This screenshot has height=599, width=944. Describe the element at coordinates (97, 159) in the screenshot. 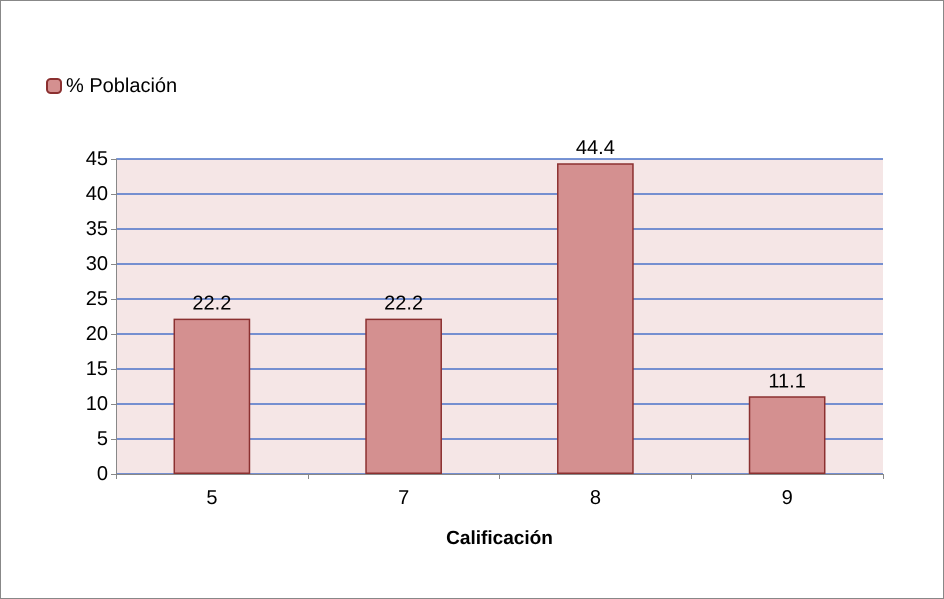

I see `y-tick-label: 45` at that location.